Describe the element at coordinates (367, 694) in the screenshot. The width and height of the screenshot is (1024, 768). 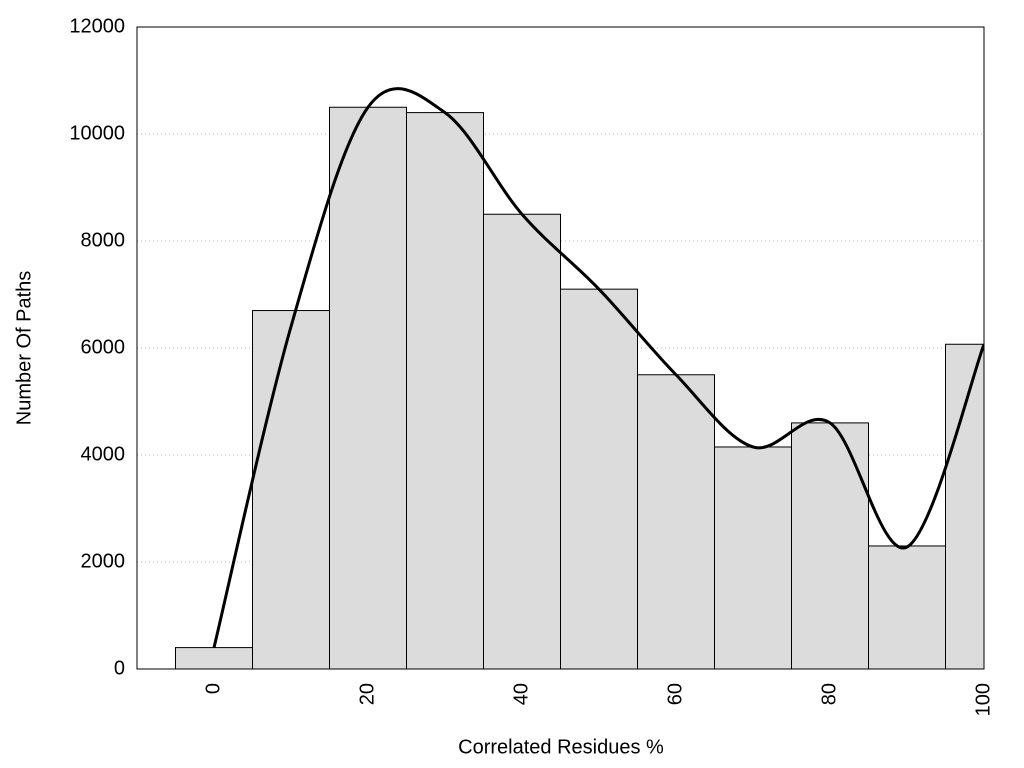
I see `x-tick-label: 20` at that location.